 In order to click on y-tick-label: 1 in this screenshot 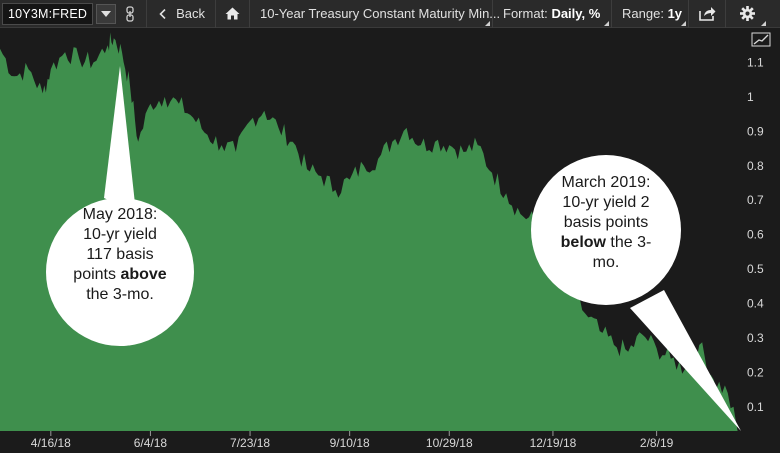, I will do `click(750, 97)`.